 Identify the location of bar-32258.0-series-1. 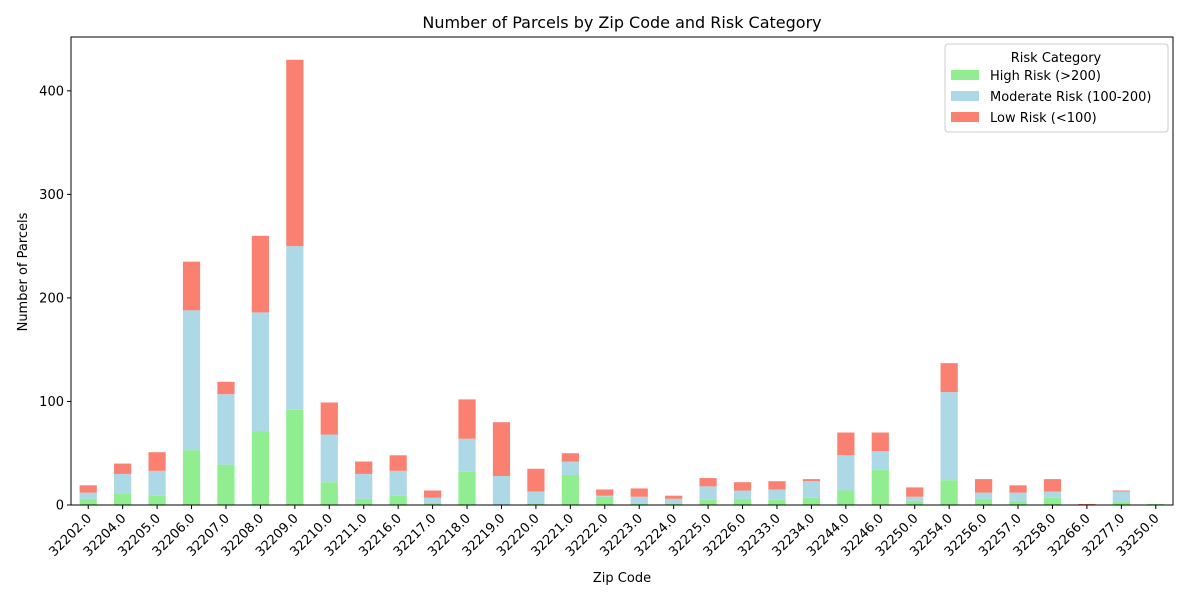
(1052, 494).